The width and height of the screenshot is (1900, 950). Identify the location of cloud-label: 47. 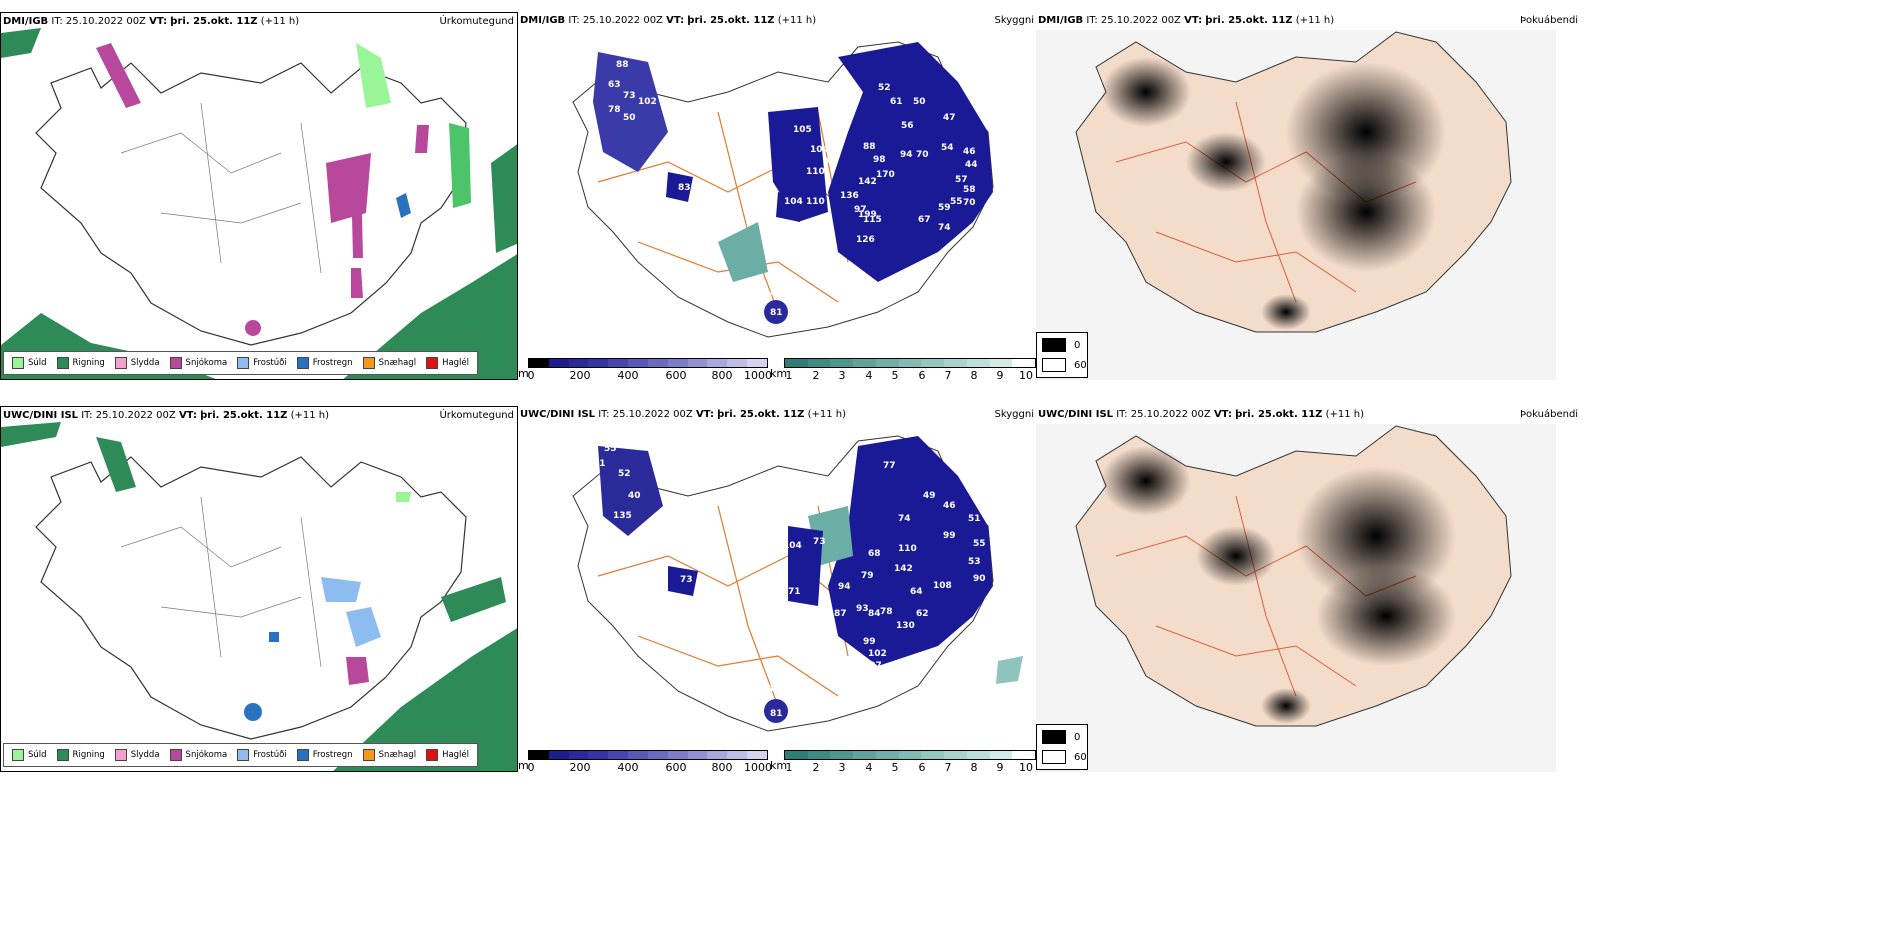
(949, 118).